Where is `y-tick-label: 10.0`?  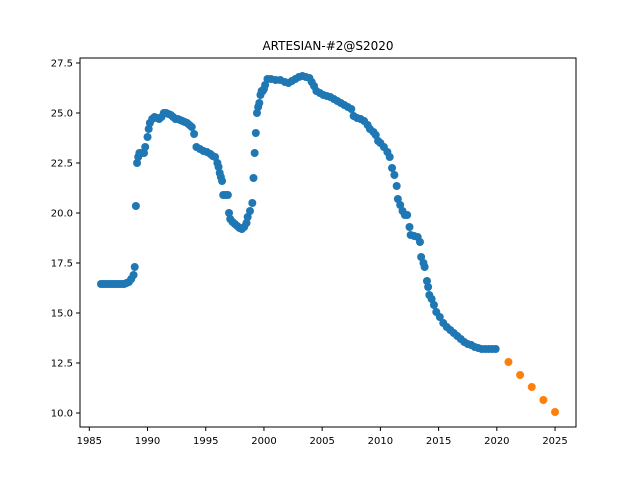 y-tick-label: 10.0 is located at coordinates (62, 414).